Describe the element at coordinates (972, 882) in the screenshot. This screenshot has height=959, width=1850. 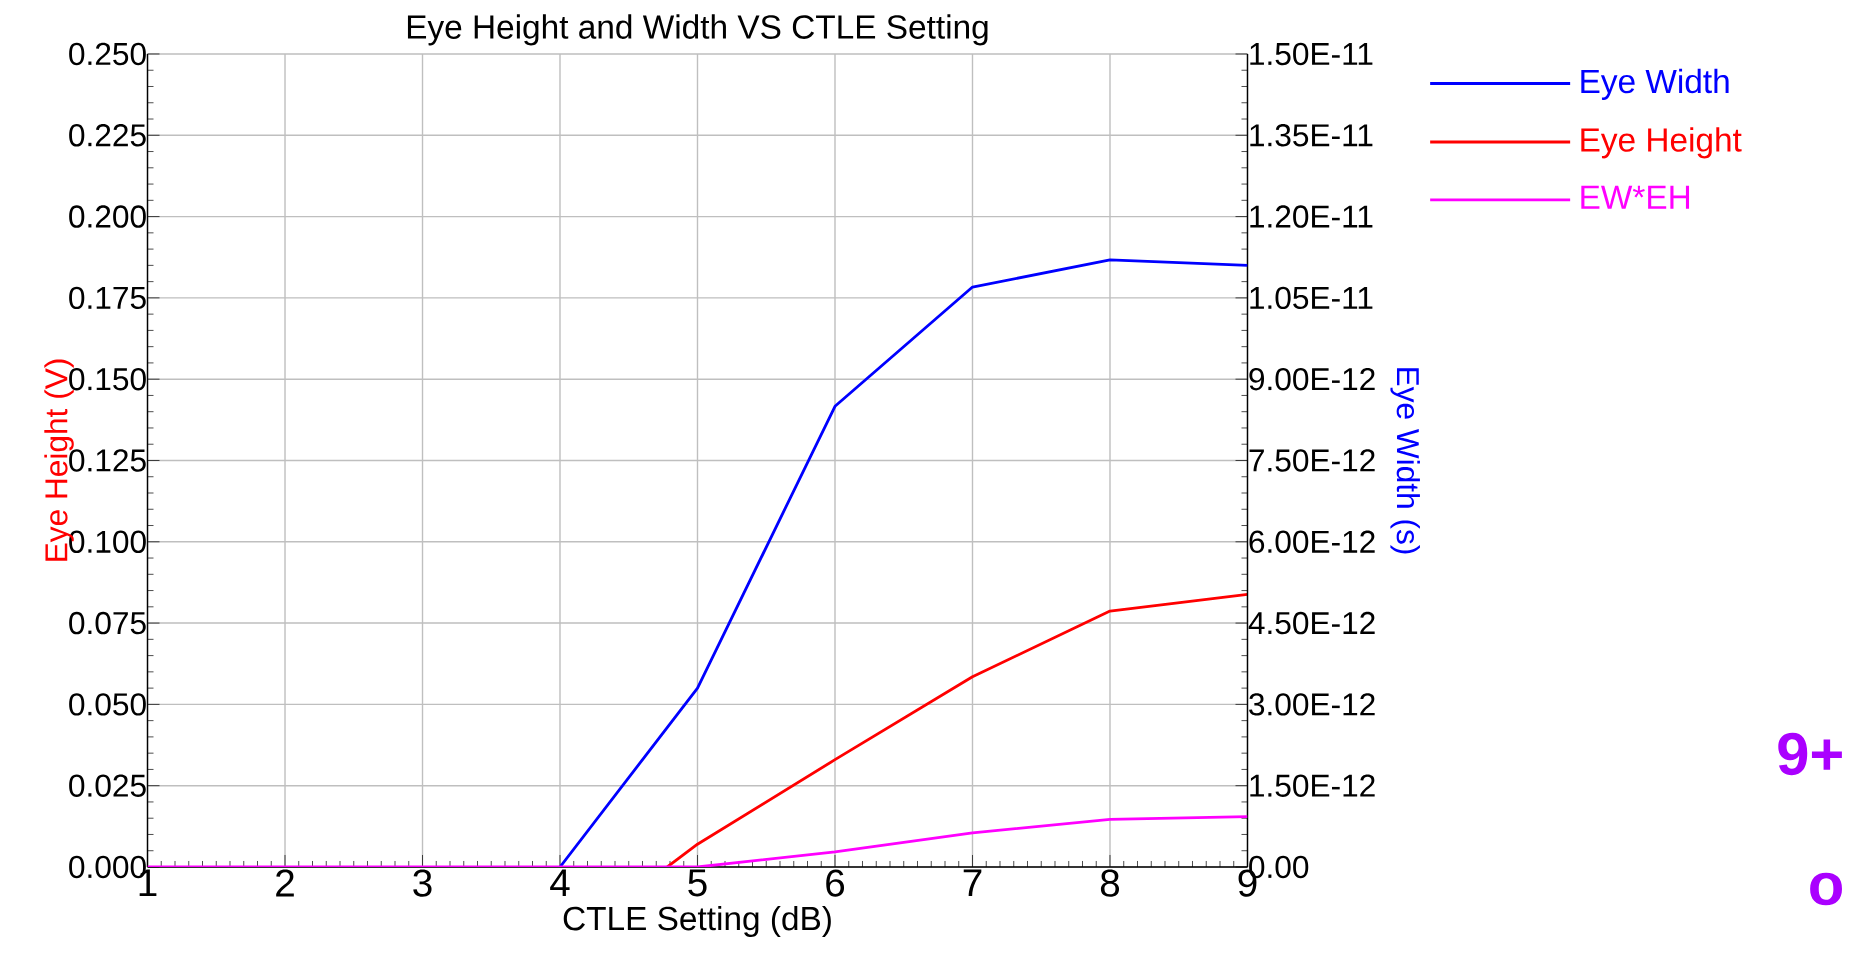
I see `x-tick-label: 7` at that location.